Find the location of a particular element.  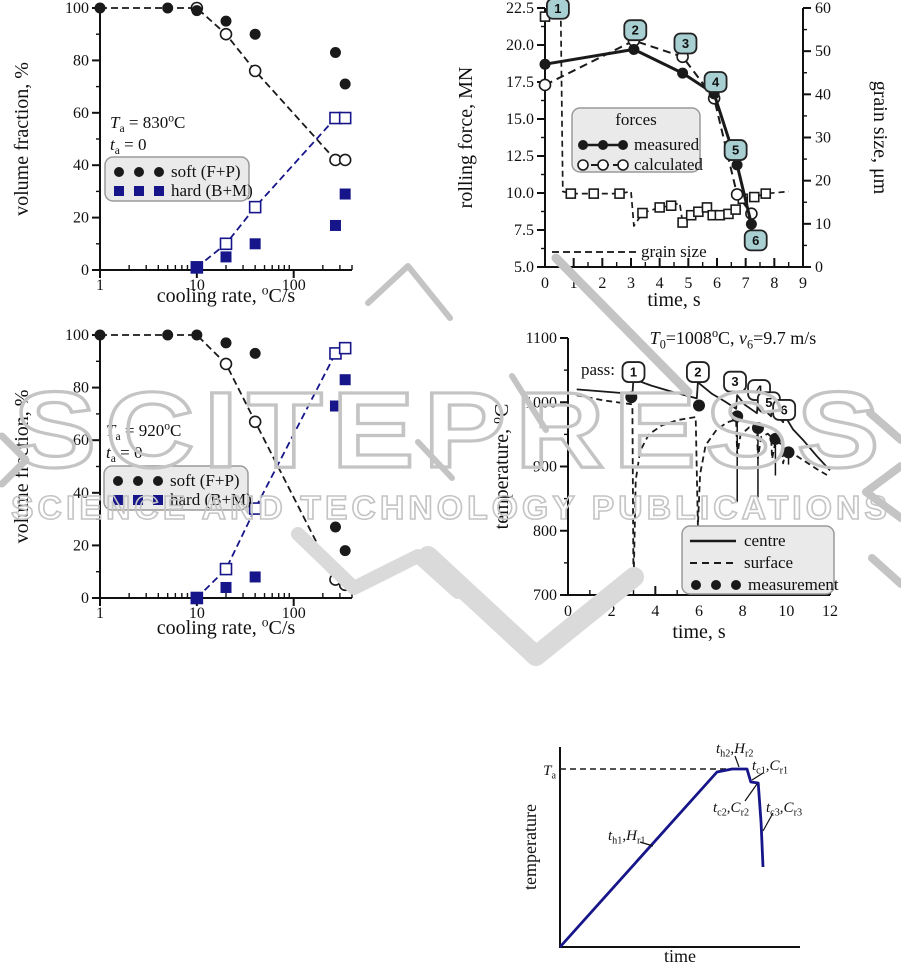

annotation: th2,Hr2 is located at coordinates (734, 750).